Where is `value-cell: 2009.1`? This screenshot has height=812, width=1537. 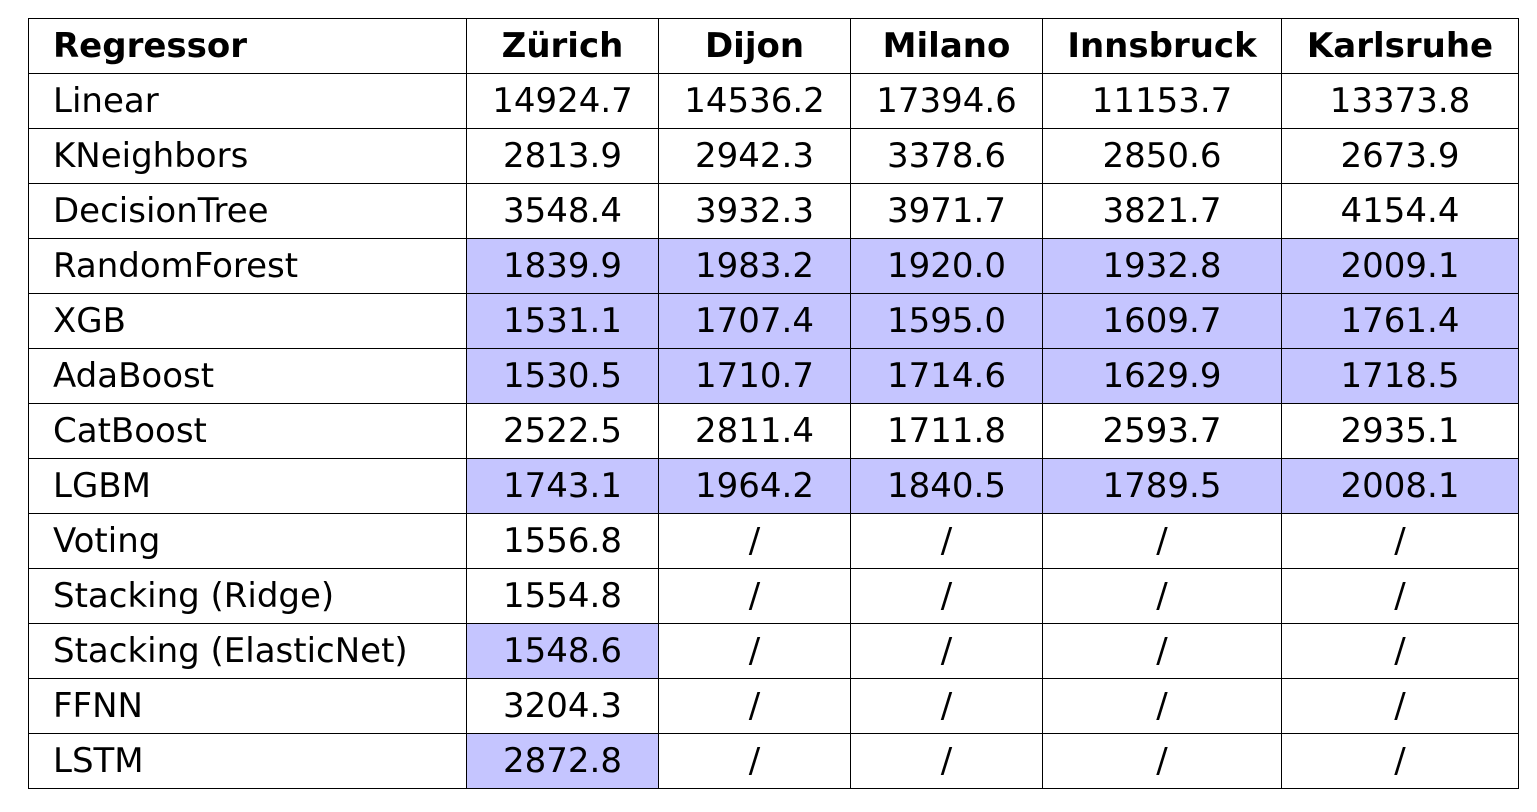 value-cell: 2009.1 is located at coordinates (1400, 266).